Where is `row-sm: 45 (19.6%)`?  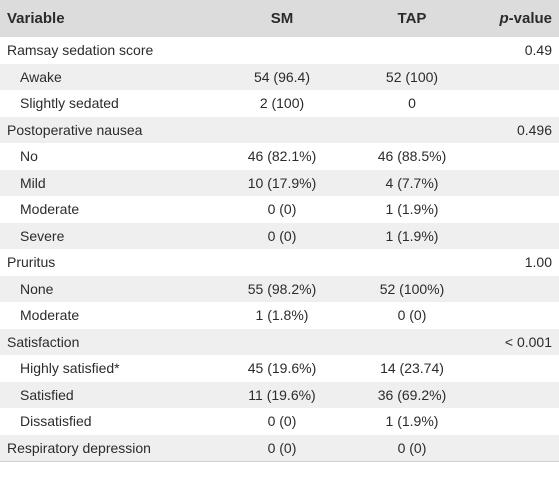
row-sm: 45 (19.6%) is located at coordinates (282, 368).